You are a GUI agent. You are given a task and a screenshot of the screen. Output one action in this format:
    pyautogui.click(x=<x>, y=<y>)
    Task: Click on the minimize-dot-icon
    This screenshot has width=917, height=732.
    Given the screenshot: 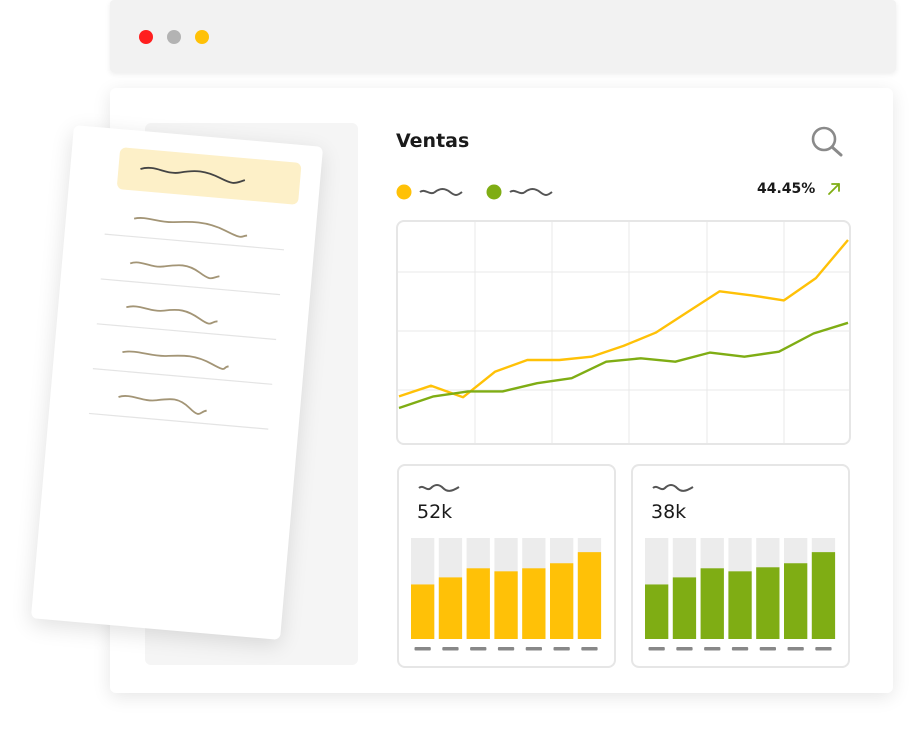 What is the action you would take?
    pyautogui.click(x=174, y=37)
    